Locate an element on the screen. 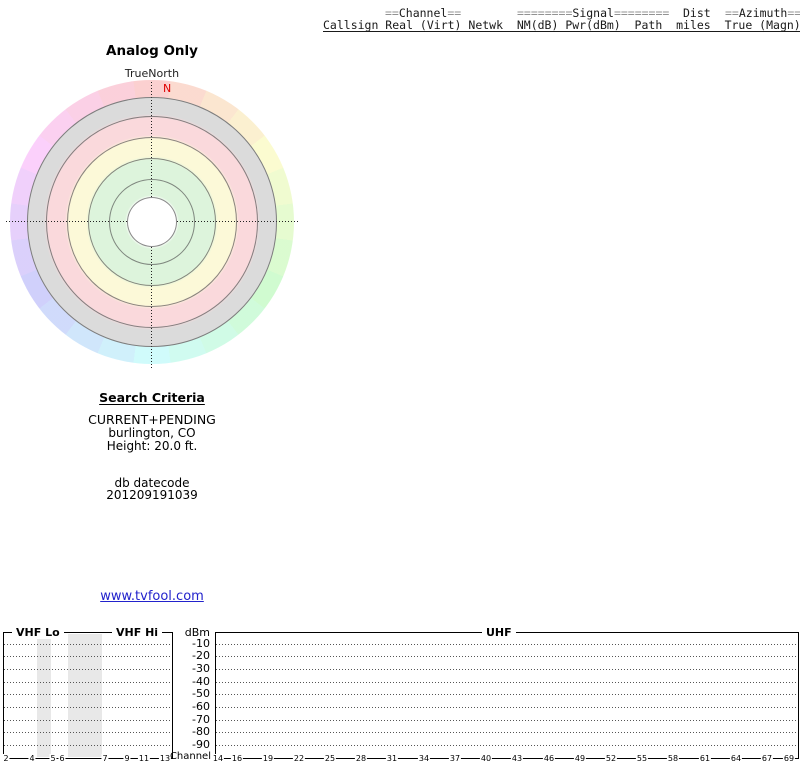  azimuth-group-label: Azimuth is located at coordinates (763, 13).